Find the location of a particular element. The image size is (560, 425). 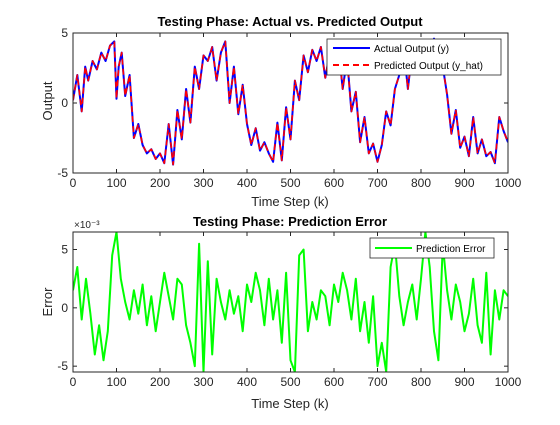

top-x-tick-label: 100 is located at coordinates (116, 183).